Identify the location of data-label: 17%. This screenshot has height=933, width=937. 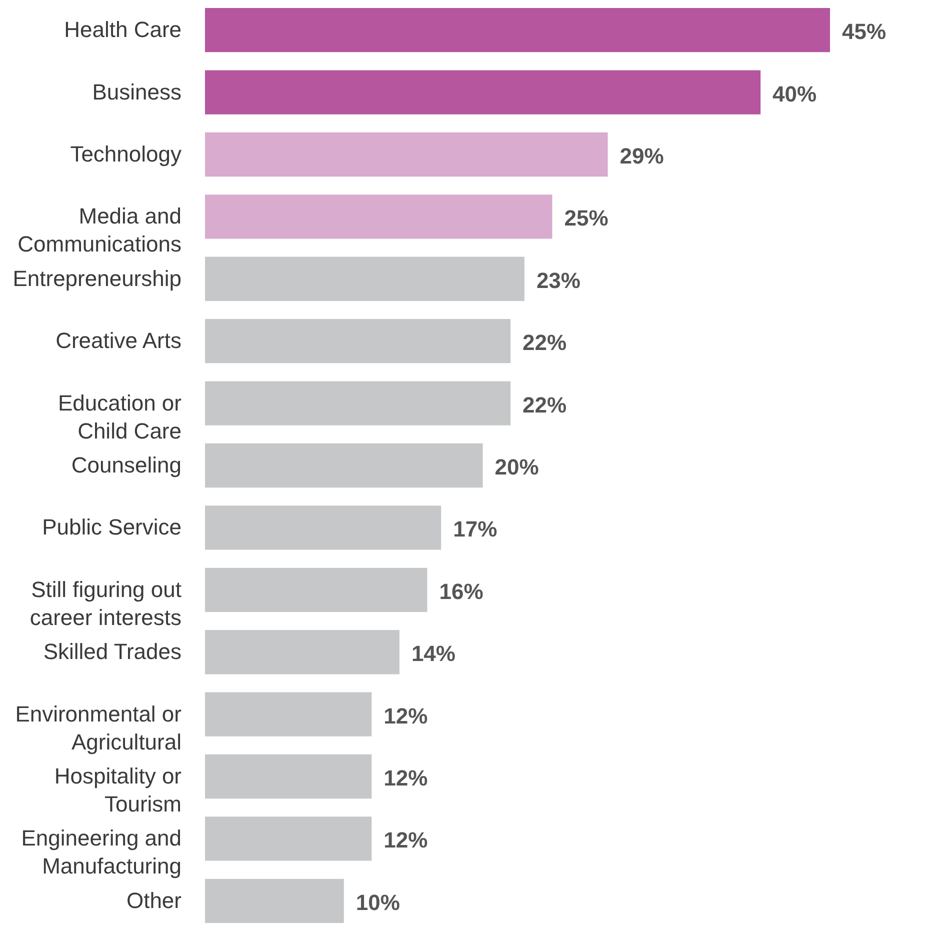
(475, 529).